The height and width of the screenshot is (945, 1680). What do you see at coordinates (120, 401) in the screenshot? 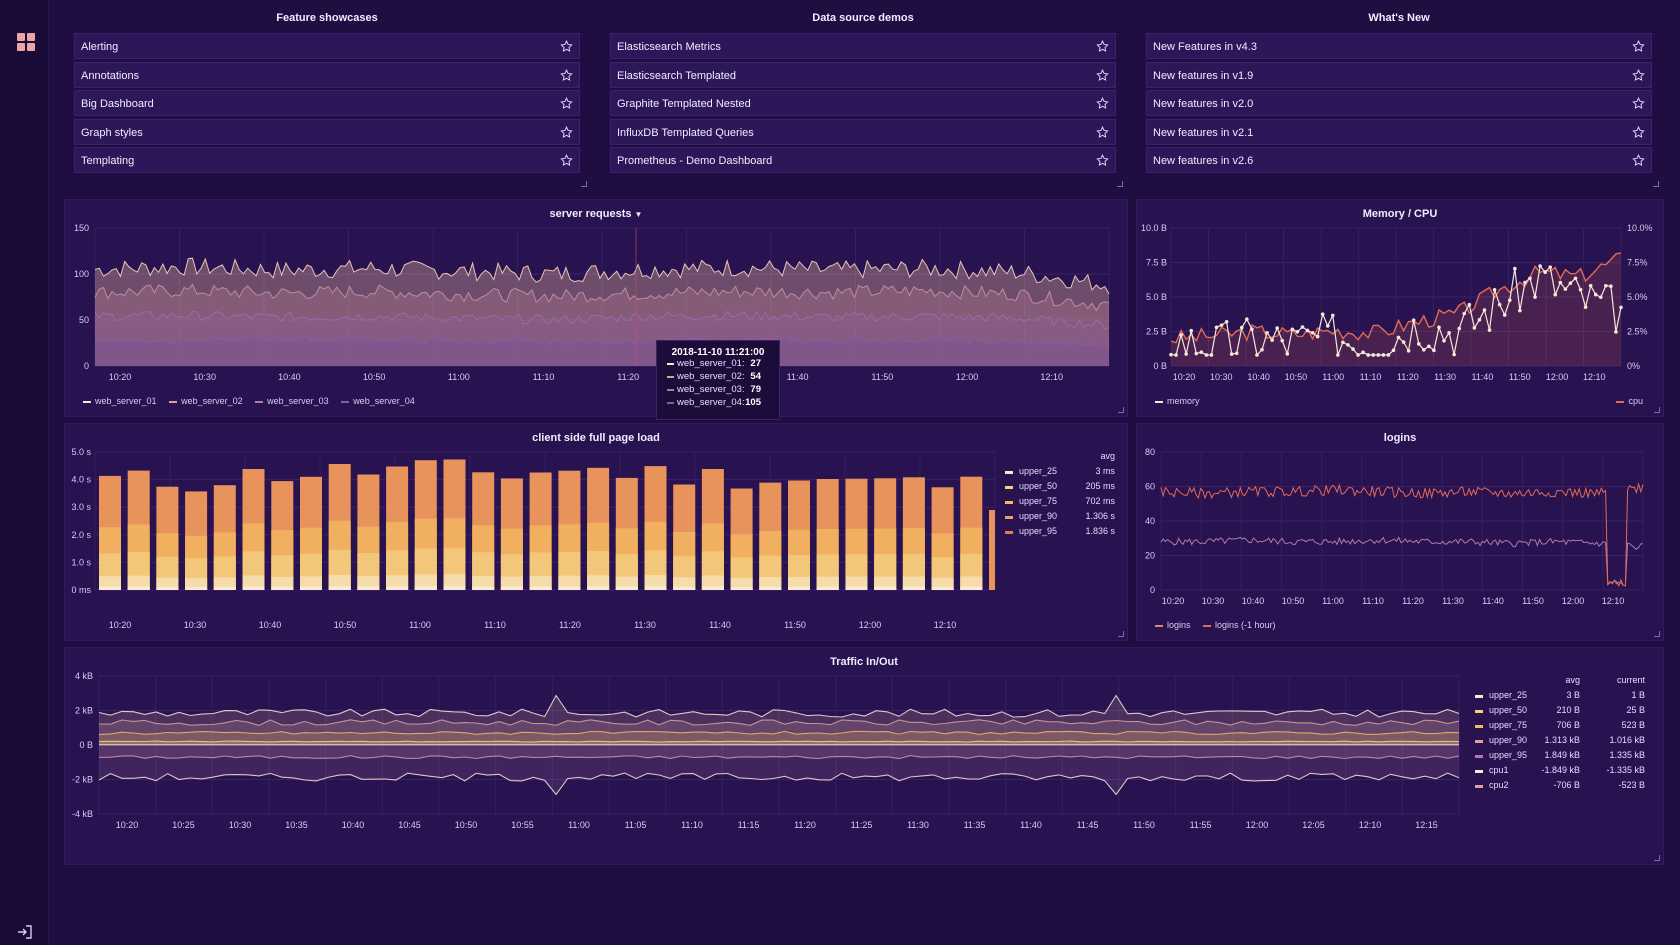
I see `legend-item: web_server_01` at bounding box center [120, 401].